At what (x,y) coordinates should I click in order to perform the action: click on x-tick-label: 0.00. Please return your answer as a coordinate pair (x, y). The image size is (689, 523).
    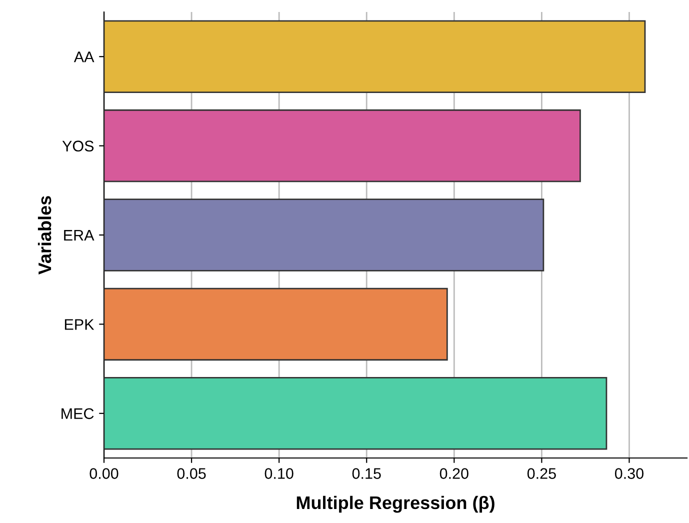
    Looking at the image, I should click on (104, 473).